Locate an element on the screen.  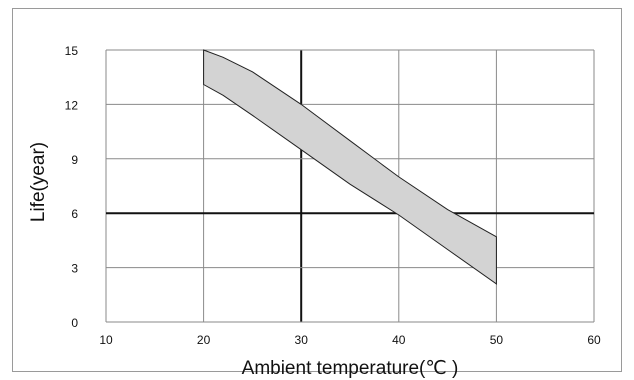
y-tick-label-9: 9 is located at coordinates (74, 160).